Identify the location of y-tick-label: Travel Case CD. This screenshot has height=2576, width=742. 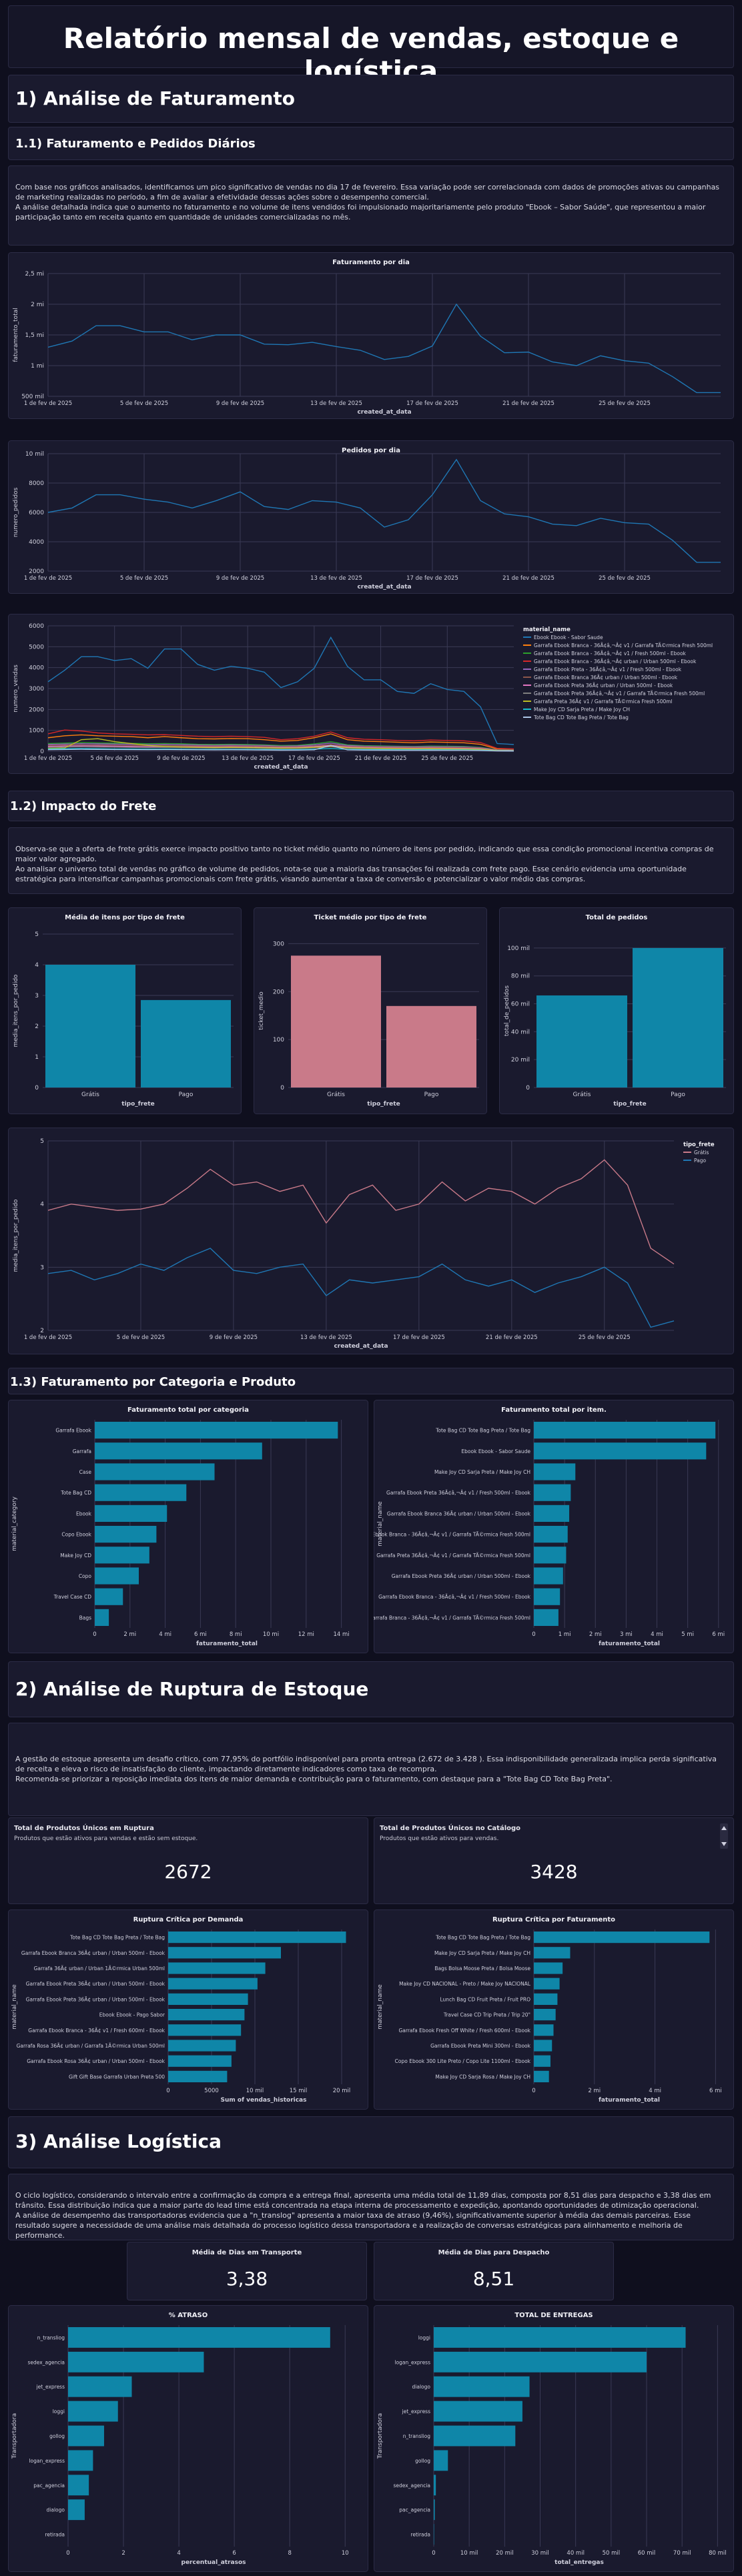
(72, 1597).